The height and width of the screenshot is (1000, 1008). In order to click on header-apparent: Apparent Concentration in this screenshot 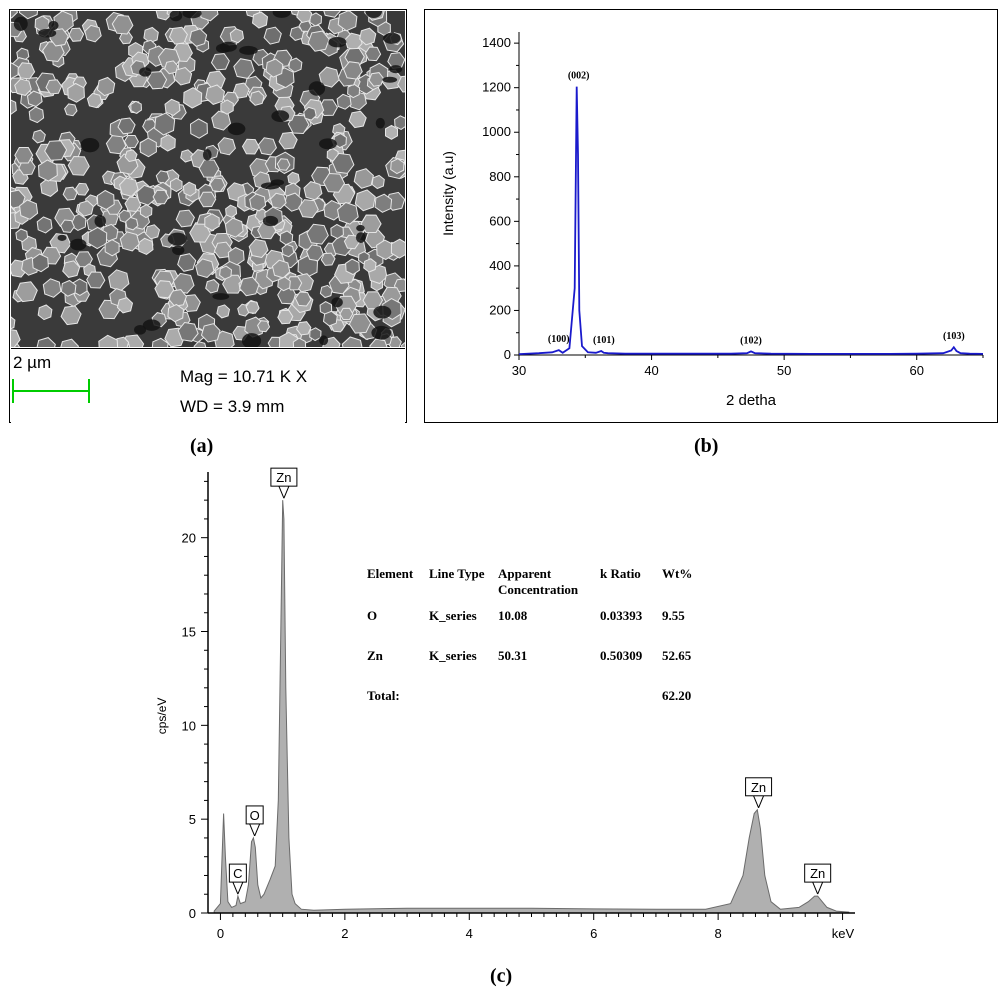, I will do `click(549, 582)`.